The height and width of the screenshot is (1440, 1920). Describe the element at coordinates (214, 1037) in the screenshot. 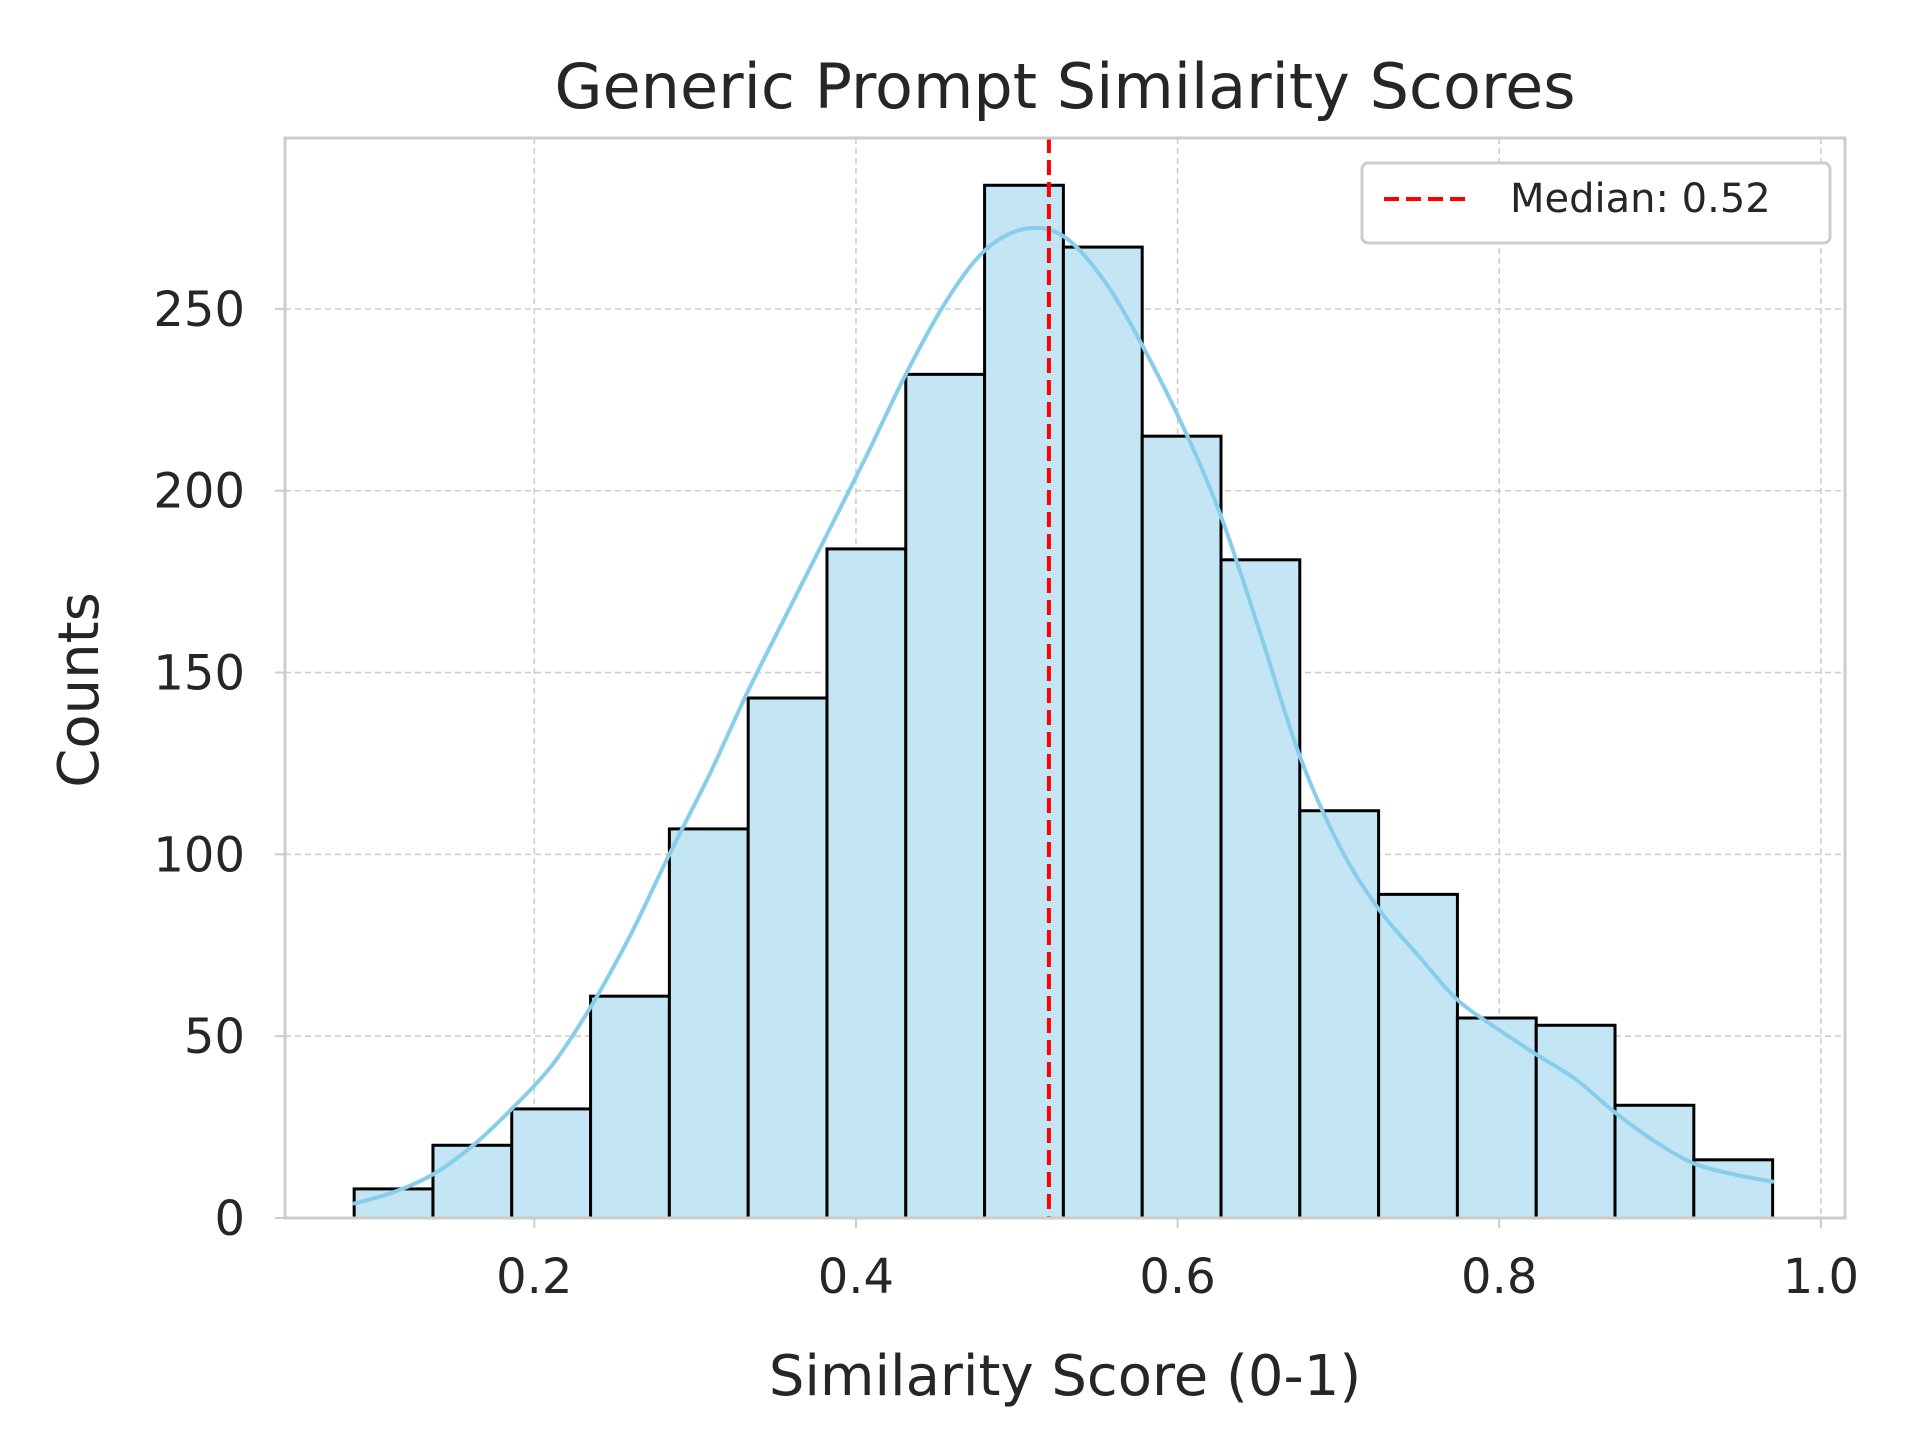

I see `y-tick-label-1: 50` at that location.